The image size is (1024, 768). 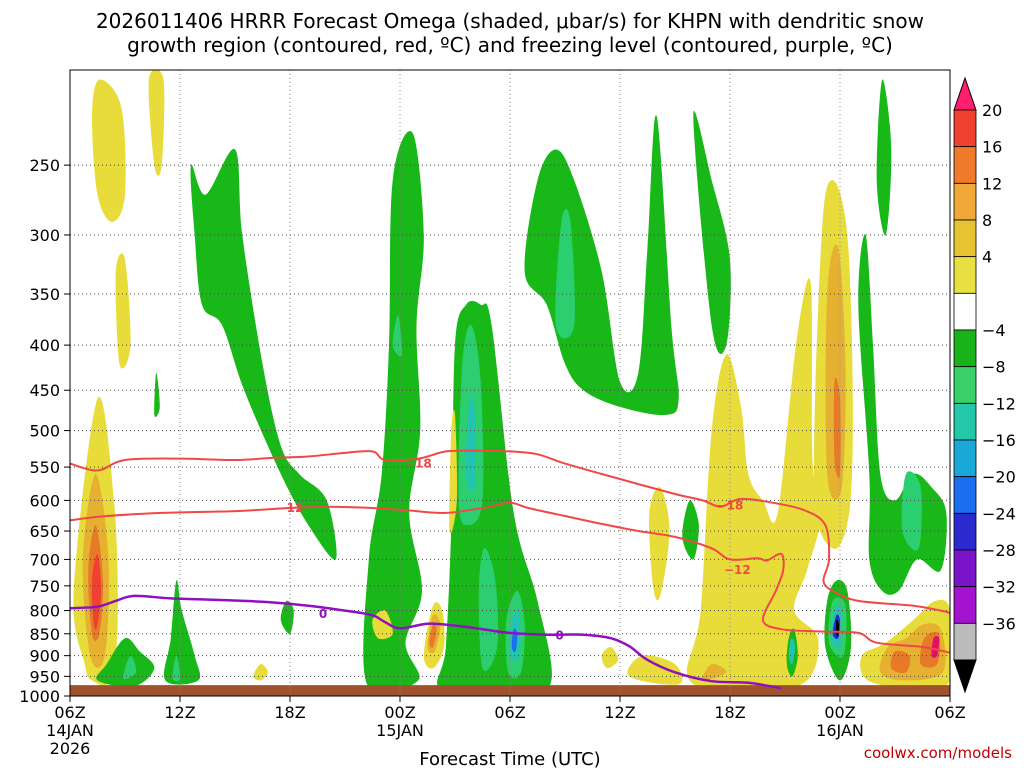 What do you see at coordinates (992, 183) in the screenshot?
I see `colorbar-label: 12` at bounding box center [992, 183].